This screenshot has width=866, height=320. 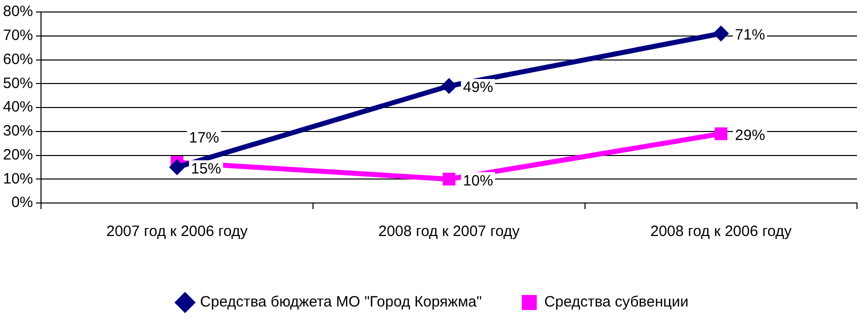 I want to click on y-tick-label: 80%, so click(x=18, y=11).